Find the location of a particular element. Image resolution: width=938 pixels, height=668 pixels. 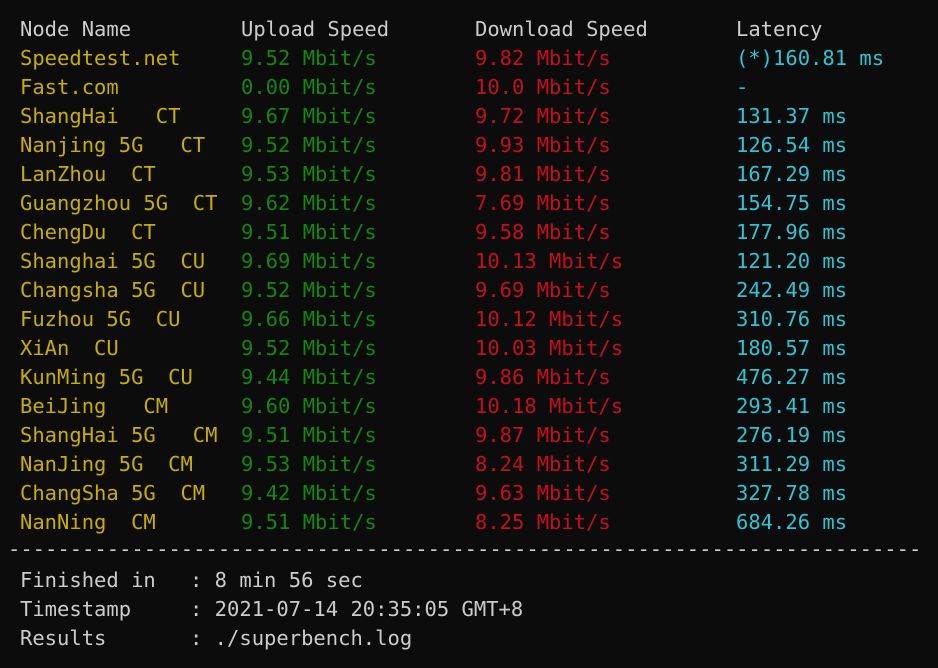

download-speed: 10.0 Mbit/s is located at coordinates (543, 87).